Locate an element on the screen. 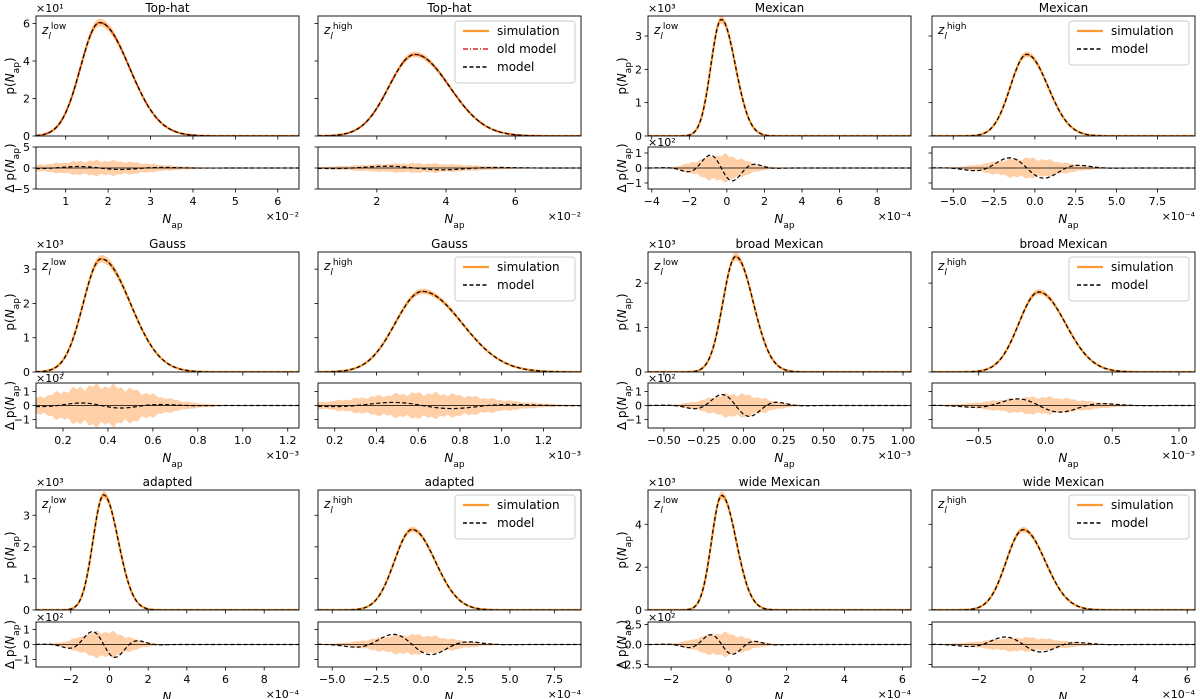 The image size is (1200, 699). x-tick-label: −5.0 is located at coordinates (332, 679).